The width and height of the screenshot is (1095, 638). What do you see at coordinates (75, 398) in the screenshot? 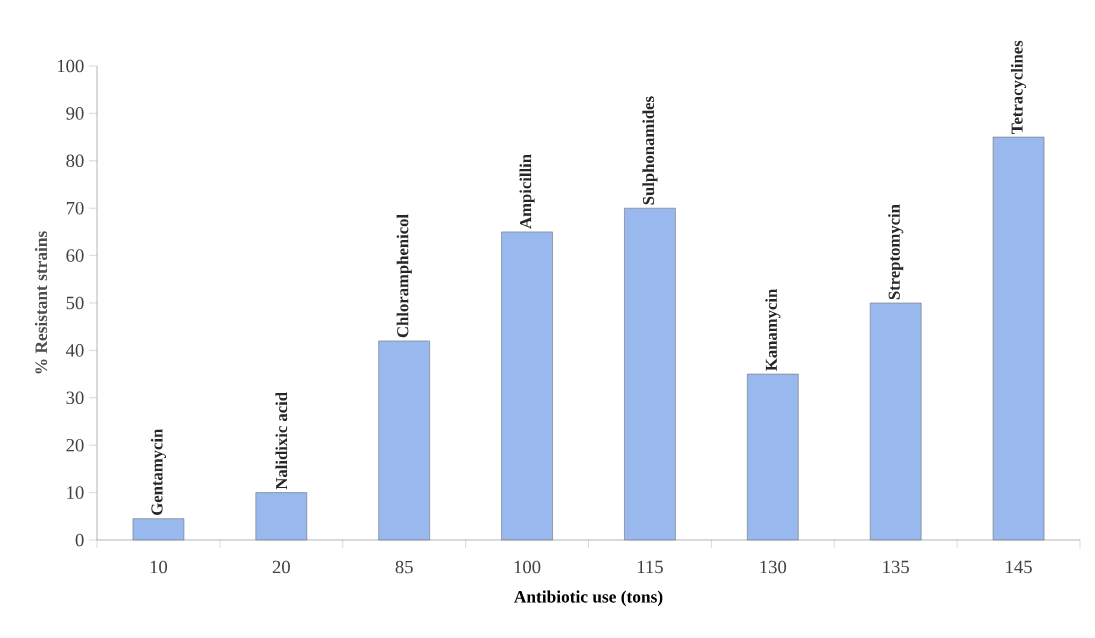
I see `y-tick-label: 30` at bounding box center [75, 398].